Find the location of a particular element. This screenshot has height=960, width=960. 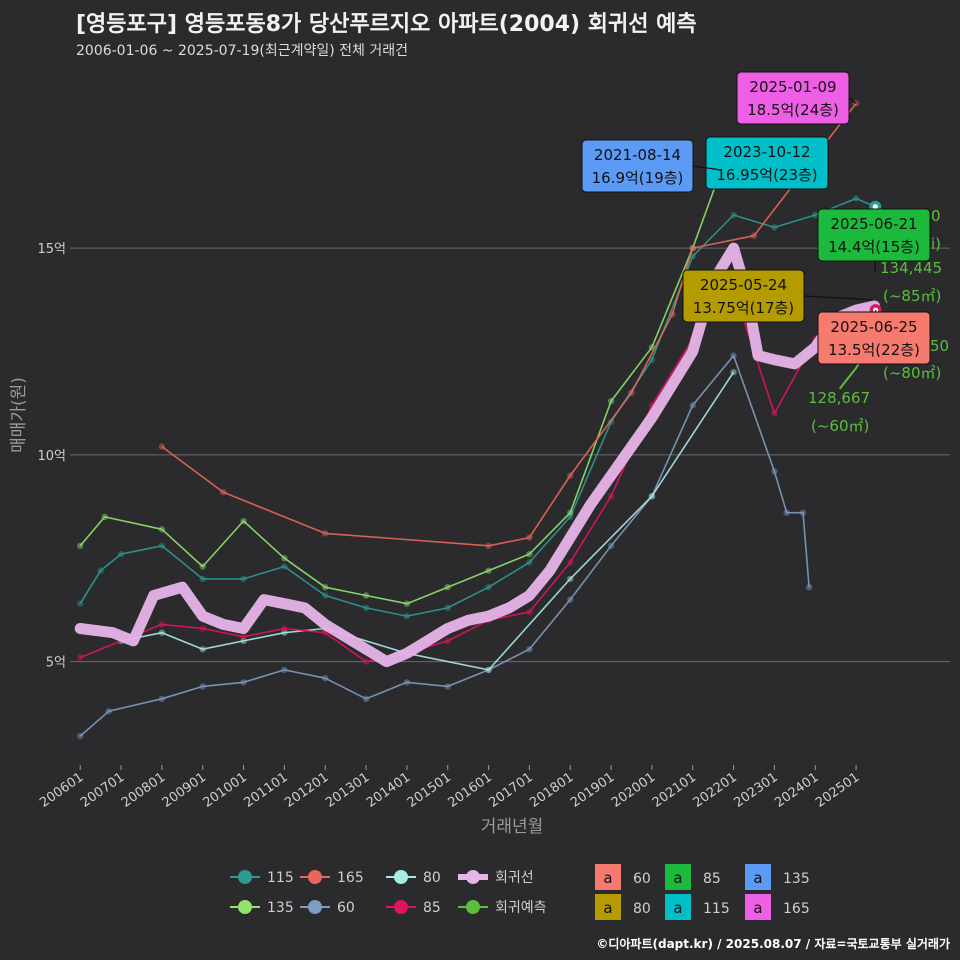

partial-text: i) is located at coordinates (936, 244).